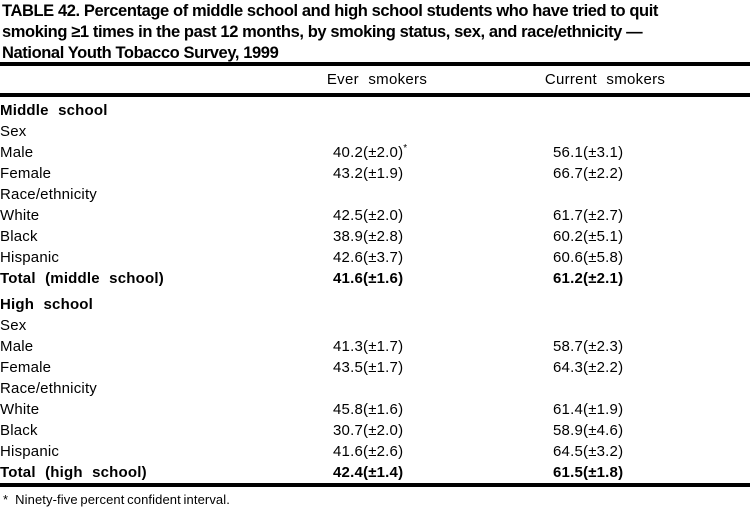  Describe the element at coordinates (603, 152) in the screenshot. I see `current-ci: (±3.1)` at that location.